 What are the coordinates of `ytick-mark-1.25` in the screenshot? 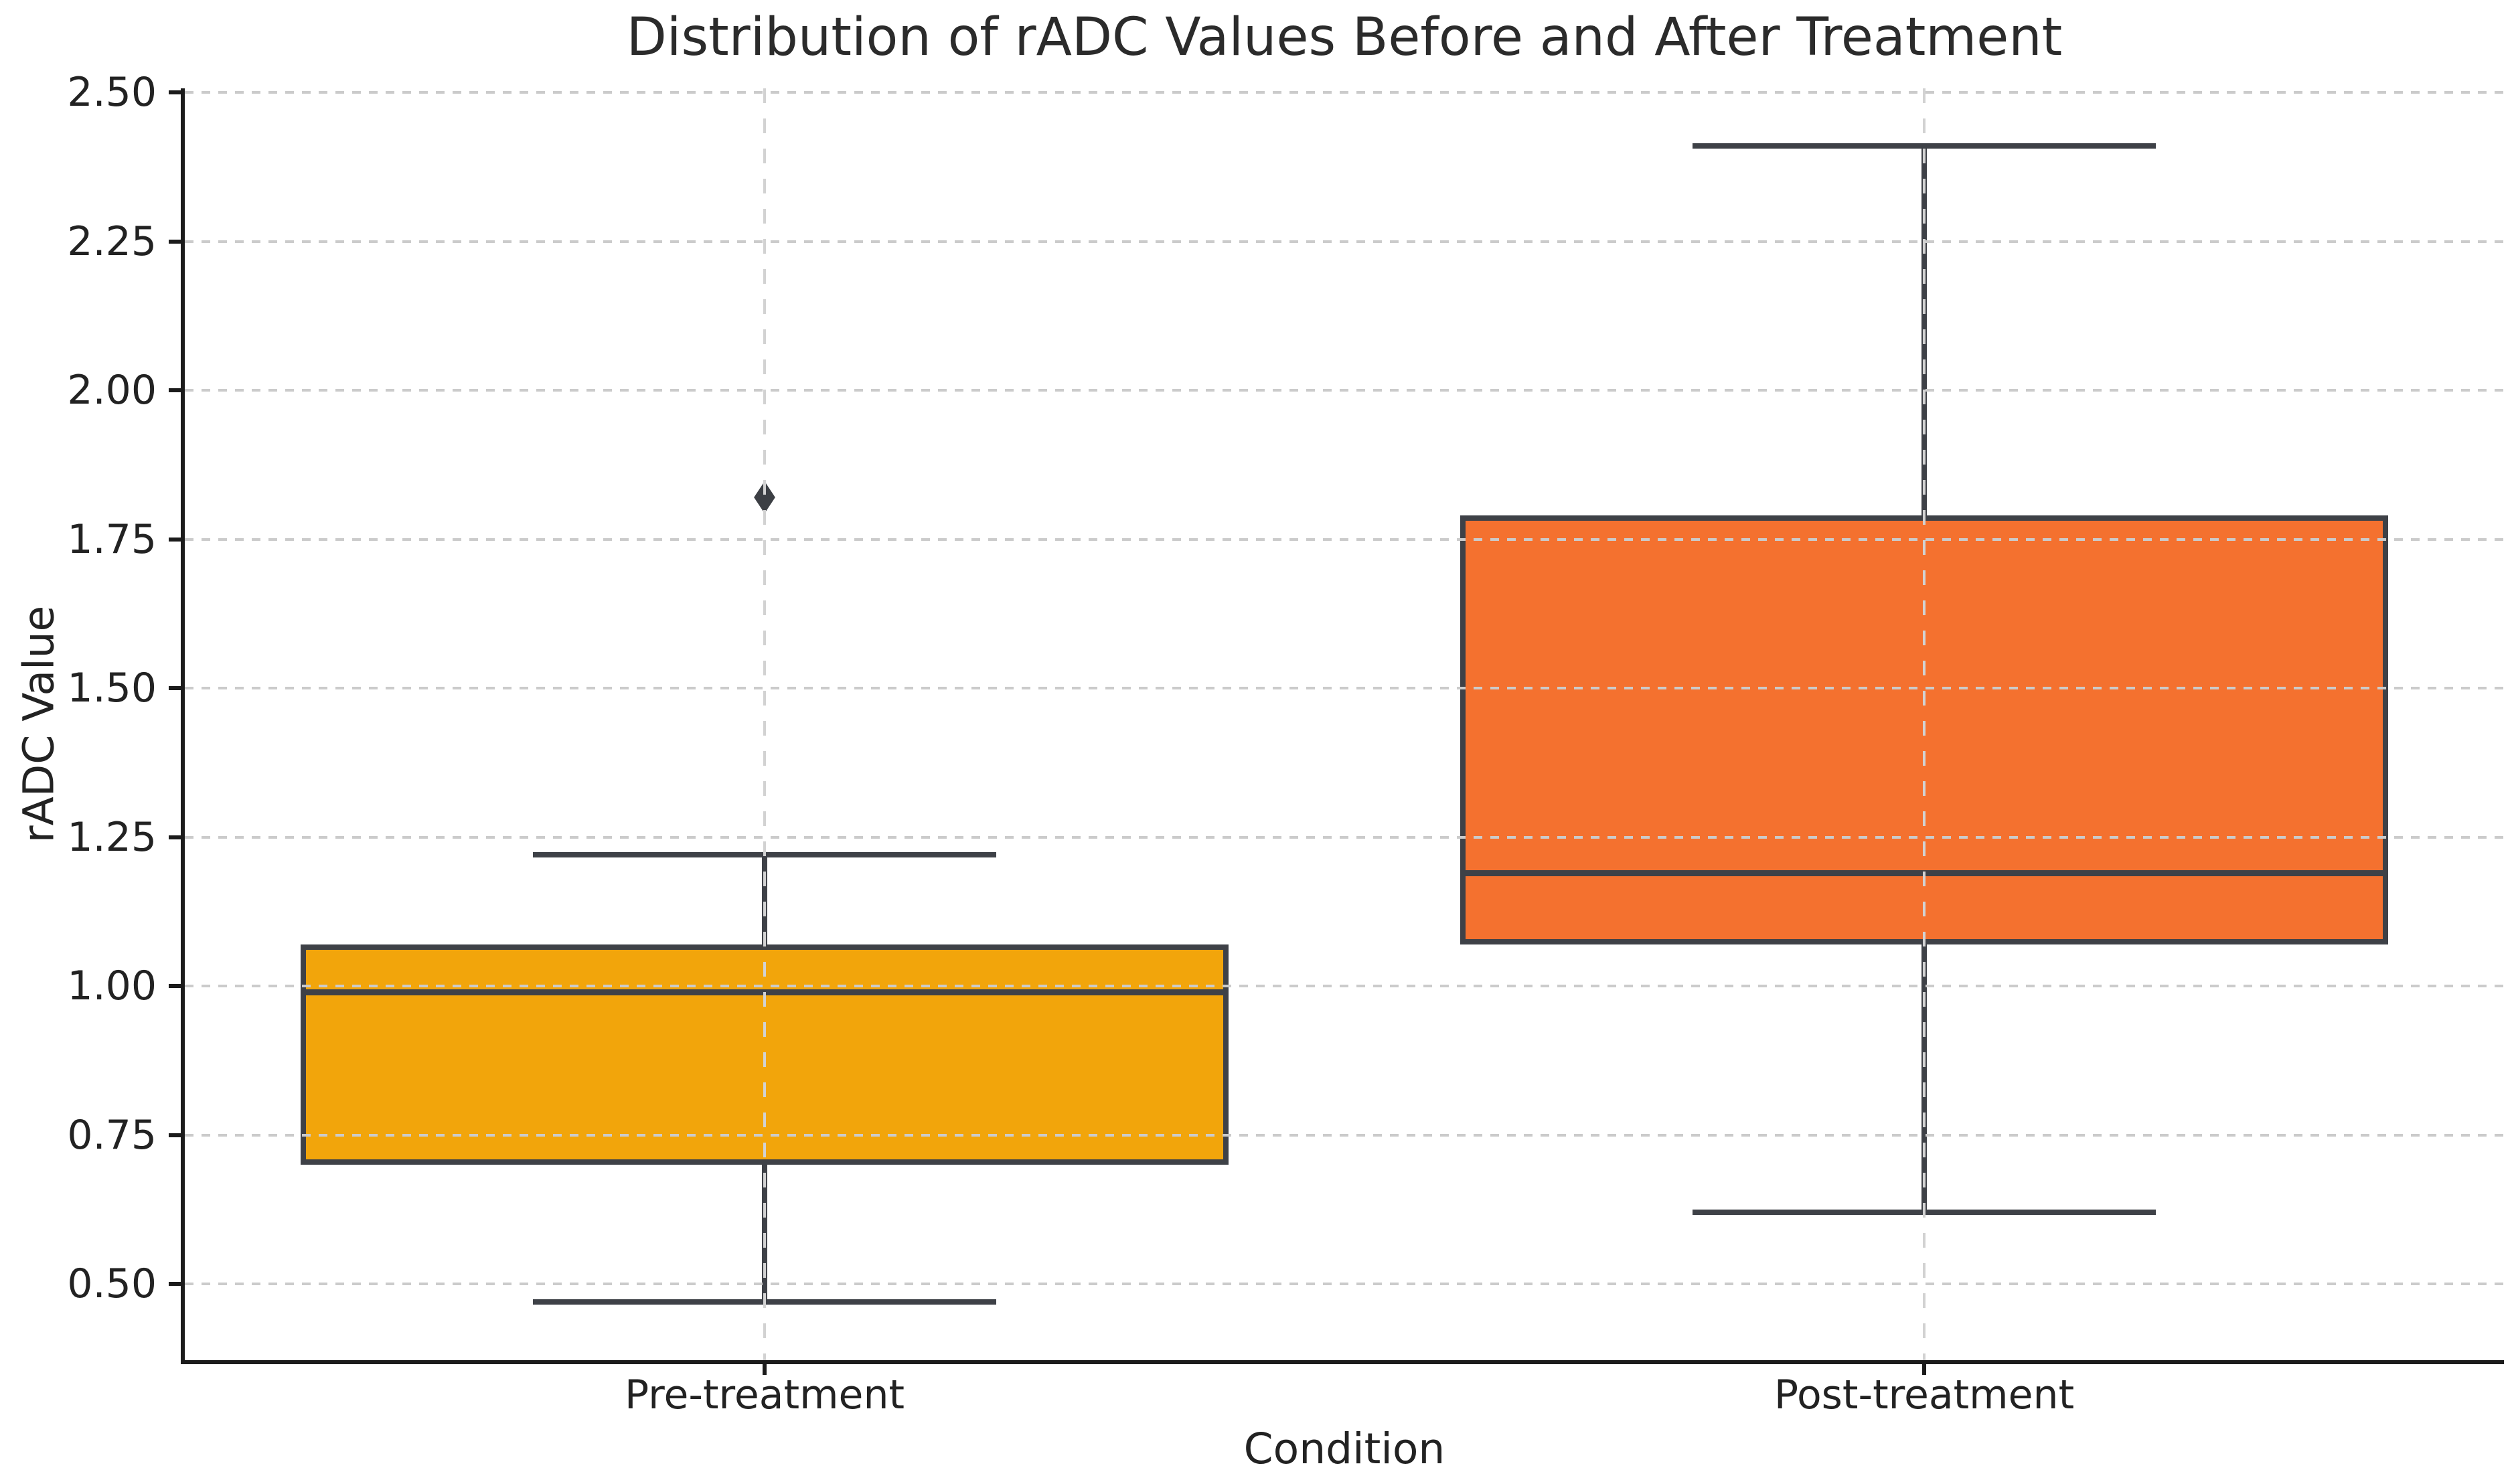 It's located at (175, 837).